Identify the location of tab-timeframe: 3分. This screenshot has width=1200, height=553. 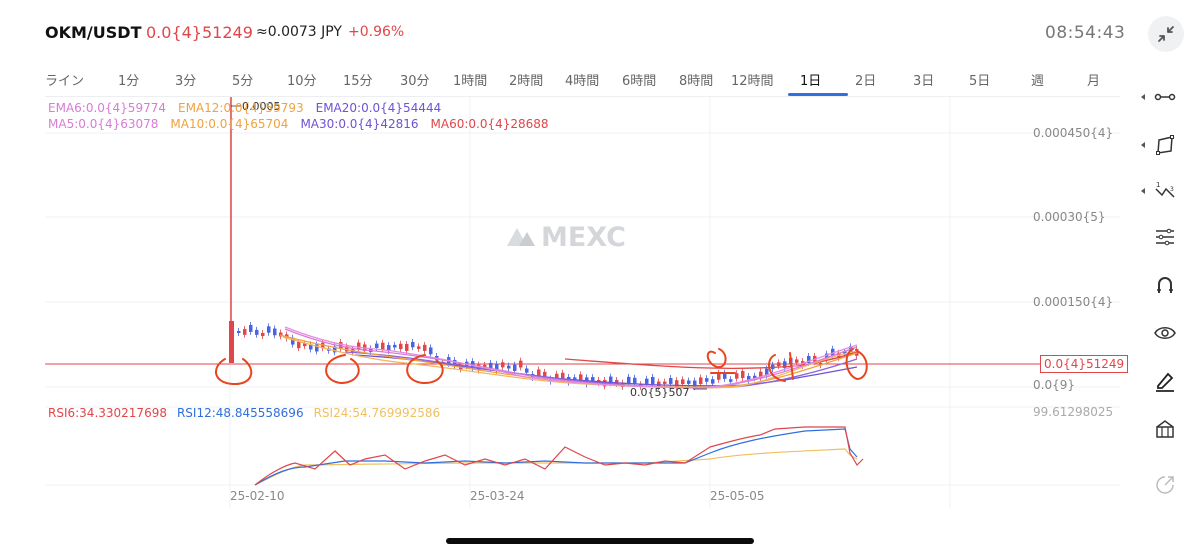
(186, 81).